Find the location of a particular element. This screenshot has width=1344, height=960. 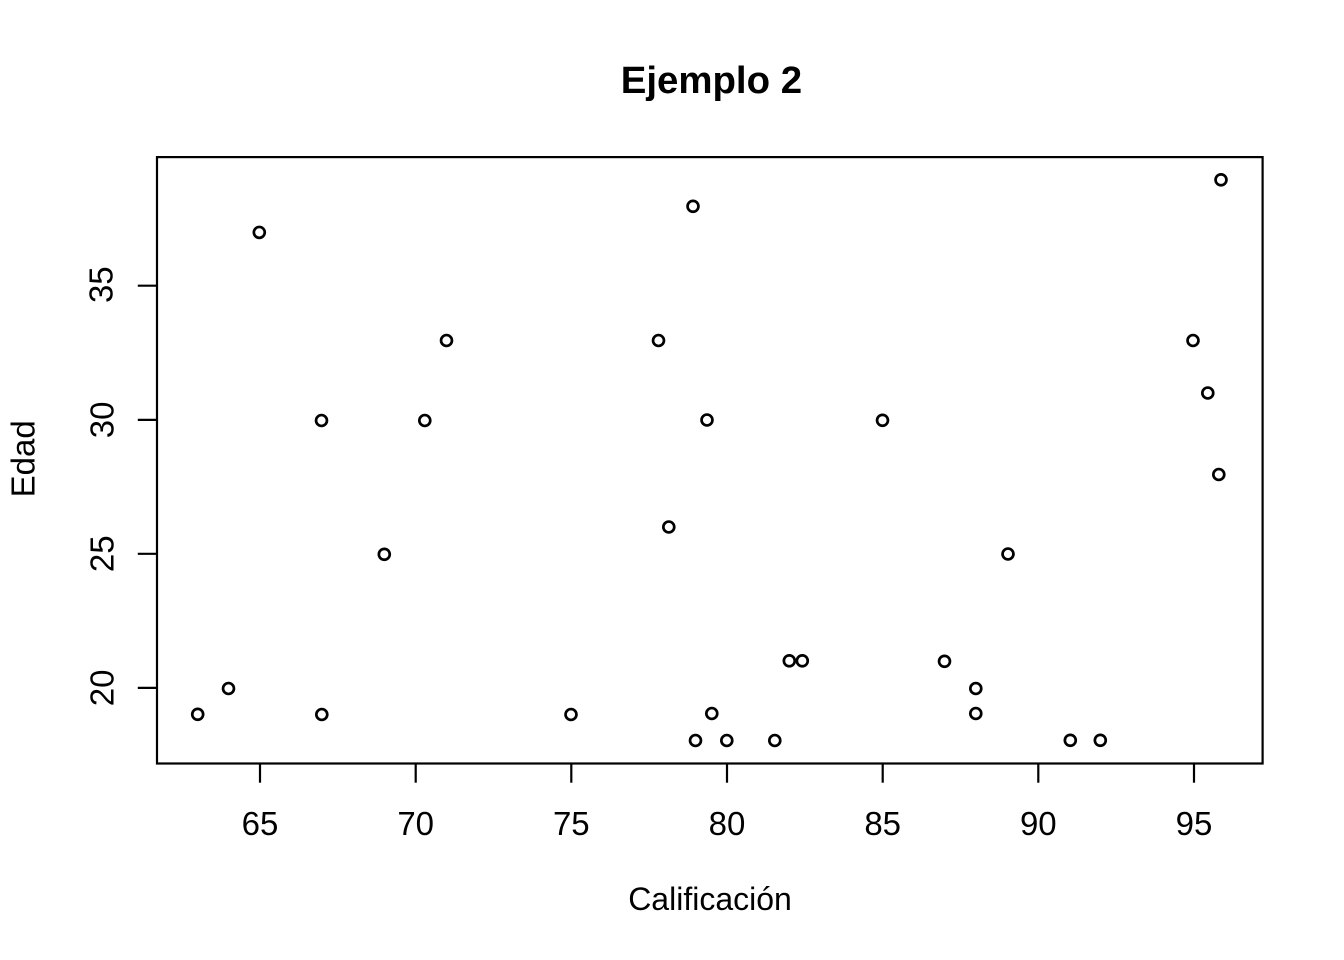

svg-text: Ejemplo 2 is located at coordinates (711, 80).